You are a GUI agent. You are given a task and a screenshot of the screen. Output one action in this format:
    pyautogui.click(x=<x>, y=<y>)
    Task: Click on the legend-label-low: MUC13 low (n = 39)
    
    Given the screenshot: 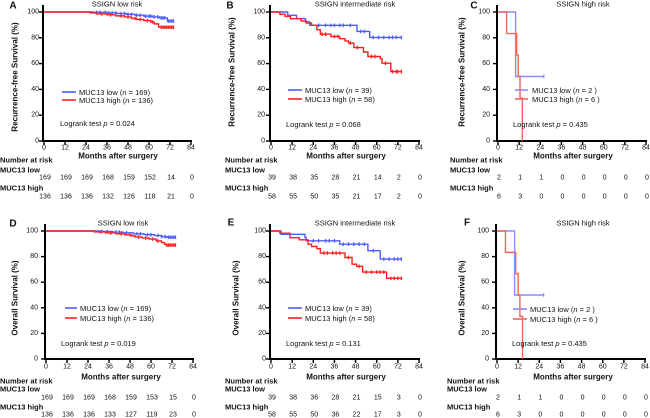 What is the action you would take?
    pyautogui.click(x=338, y=308)
    